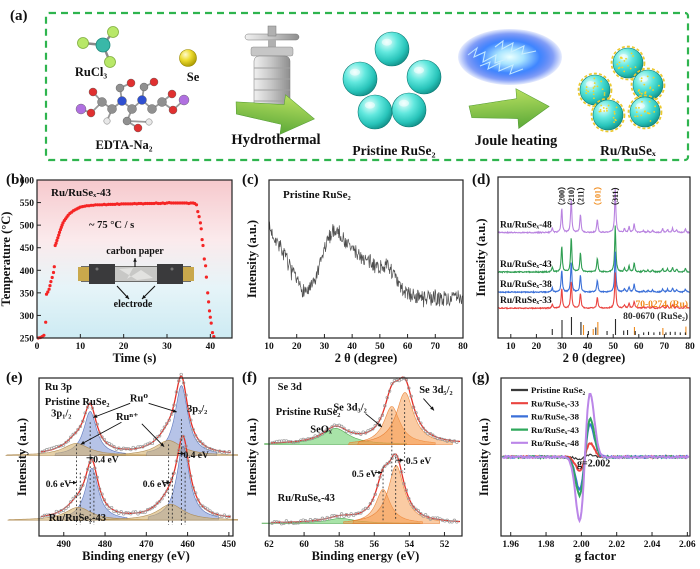 The height and width of the screenshot is (569, 700). What do you see at coordinates (105, 545) in the screenshot?
I see `x-tick-label: 480` at bounding box center [105, 545].